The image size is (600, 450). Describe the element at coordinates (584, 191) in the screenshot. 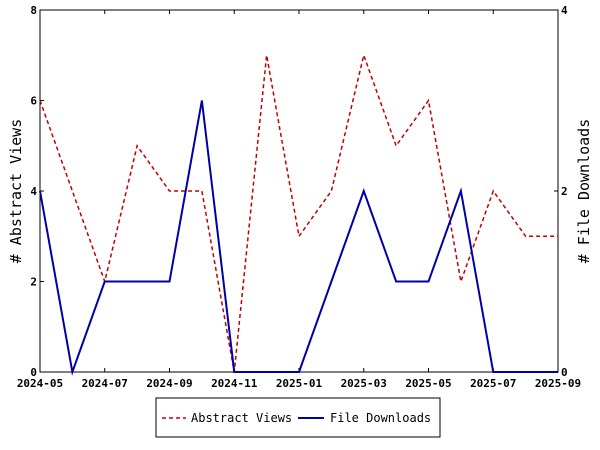

I see `y-axis-title-right: # File Downloads` at that location.